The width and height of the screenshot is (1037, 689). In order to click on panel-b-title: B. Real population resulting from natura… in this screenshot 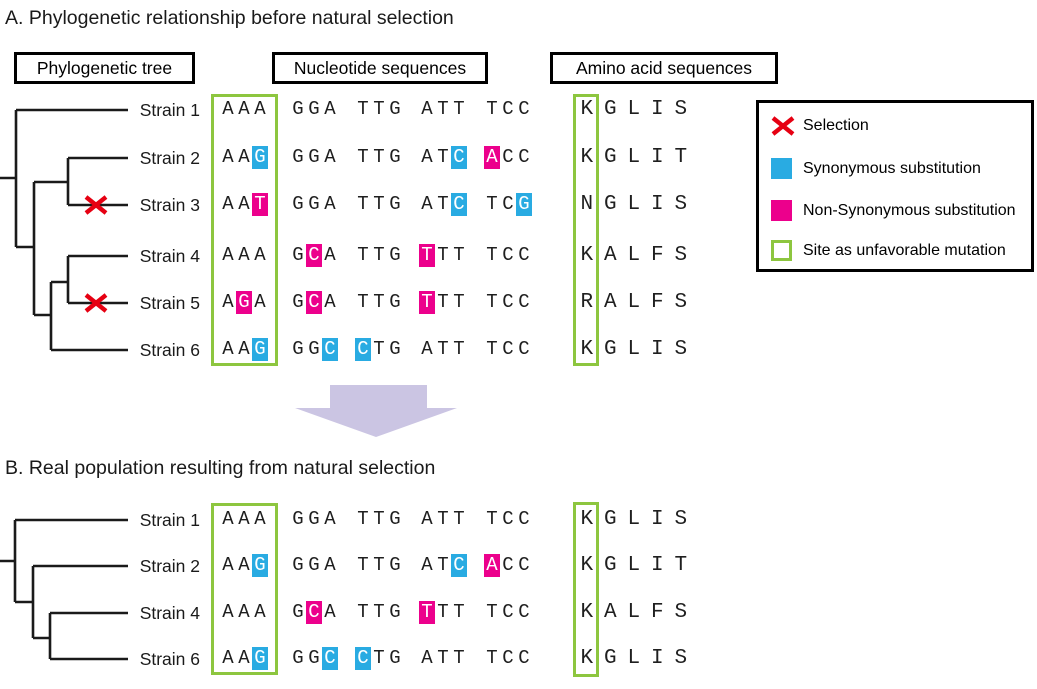, I will do `click(220, 468)`.